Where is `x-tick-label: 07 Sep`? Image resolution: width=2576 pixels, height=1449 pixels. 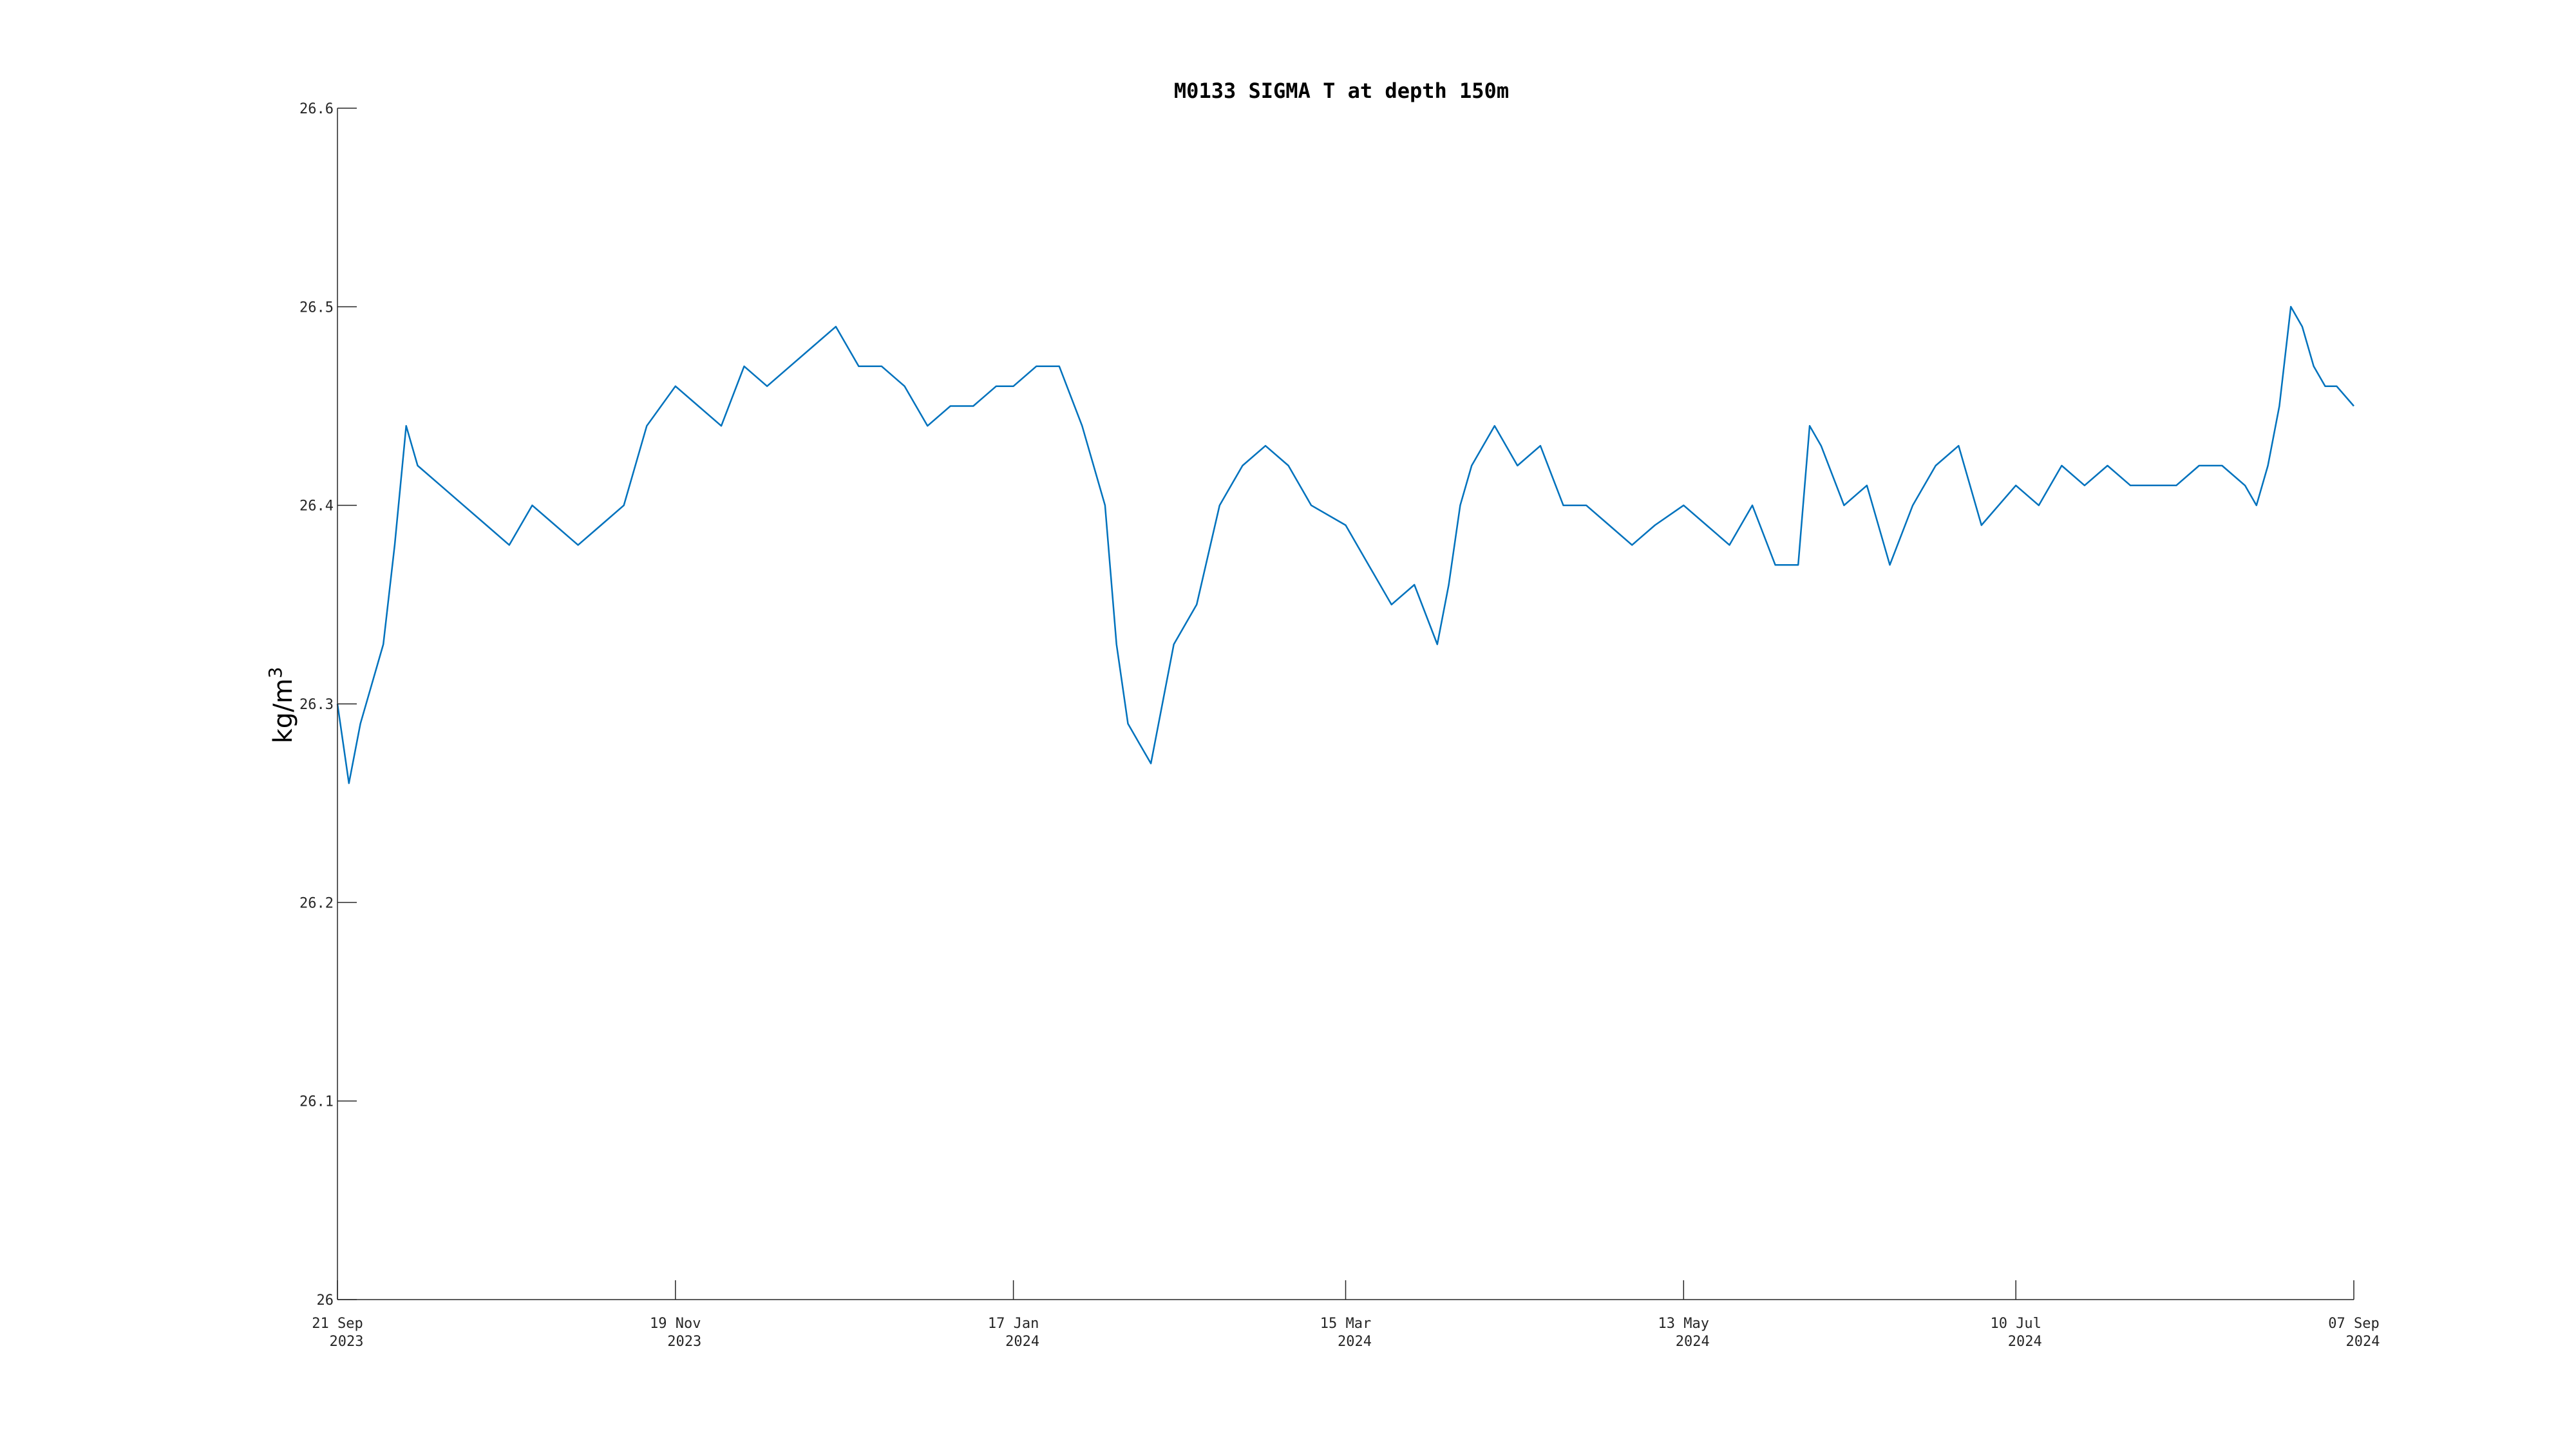
x-tick-label: 07 Sep is located at coordinates (2353, 1324).